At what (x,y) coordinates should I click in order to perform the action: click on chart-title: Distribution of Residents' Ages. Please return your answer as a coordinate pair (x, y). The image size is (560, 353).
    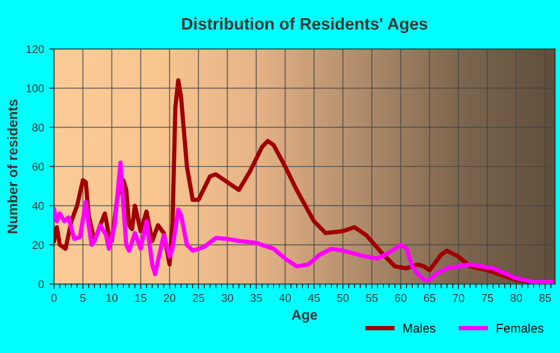
    Looking at the image, I should click on (305, 25).